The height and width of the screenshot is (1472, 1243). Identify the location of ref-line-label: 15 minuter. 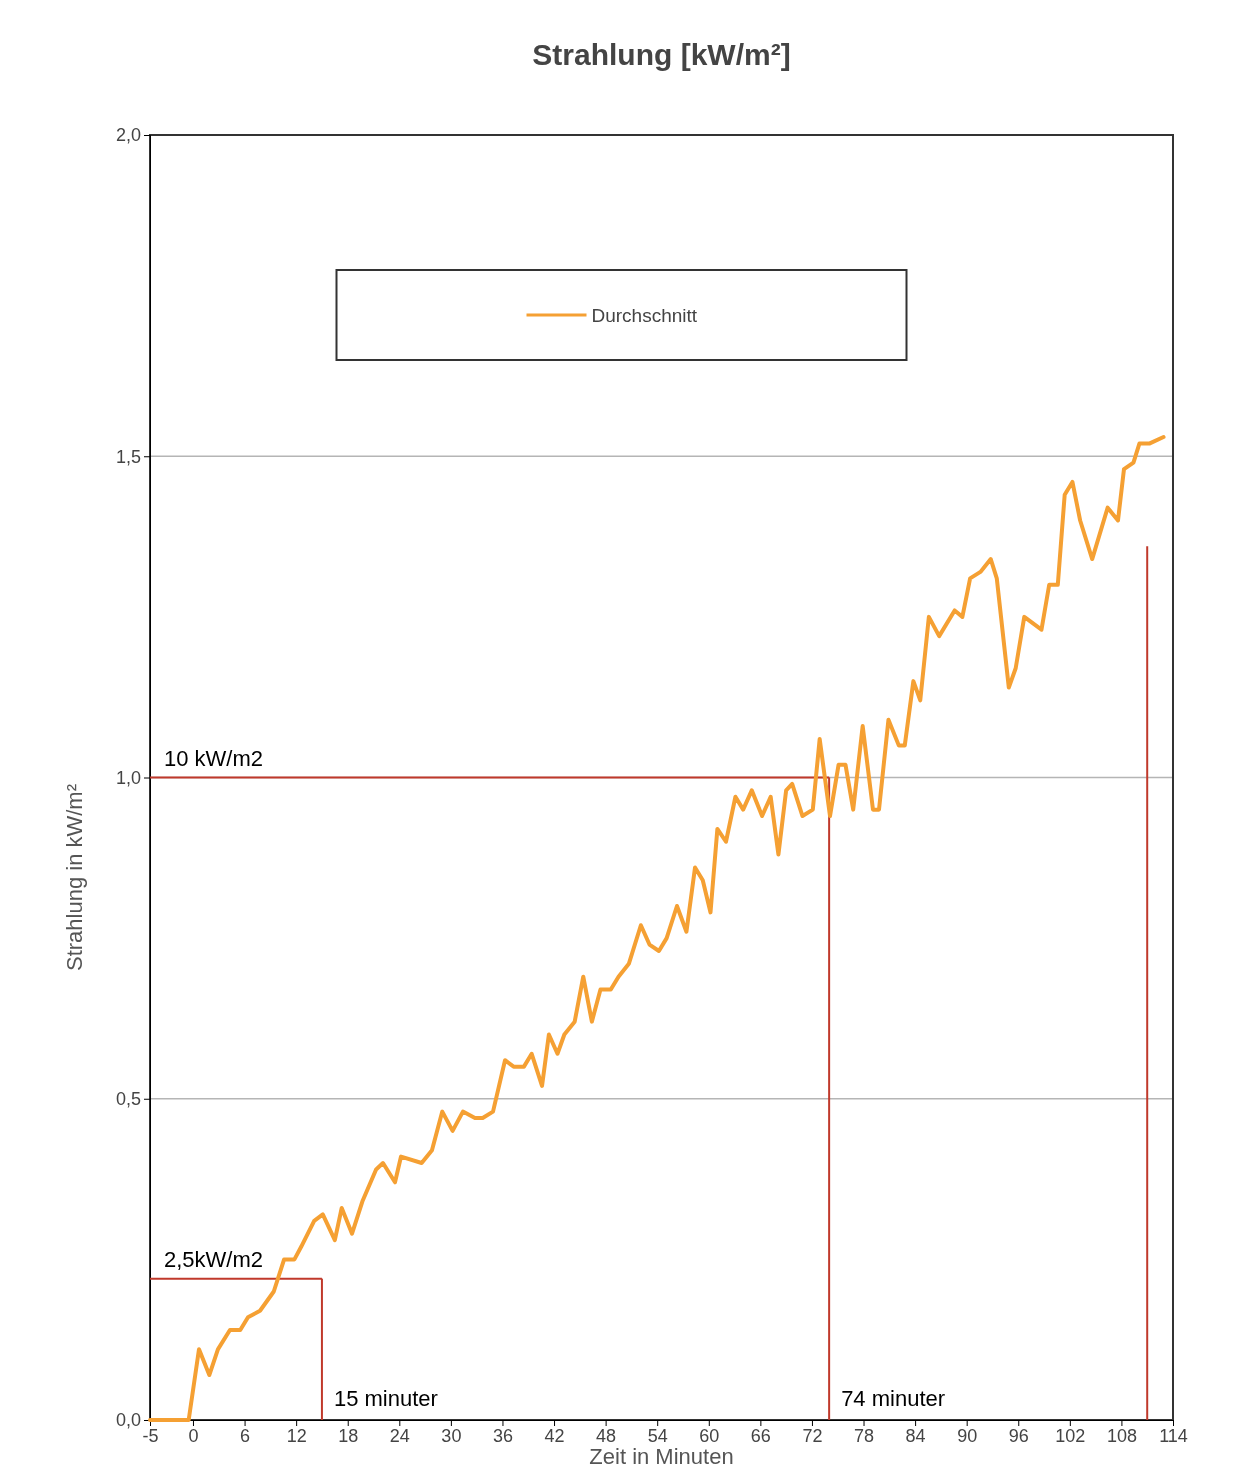
(385, 1398).